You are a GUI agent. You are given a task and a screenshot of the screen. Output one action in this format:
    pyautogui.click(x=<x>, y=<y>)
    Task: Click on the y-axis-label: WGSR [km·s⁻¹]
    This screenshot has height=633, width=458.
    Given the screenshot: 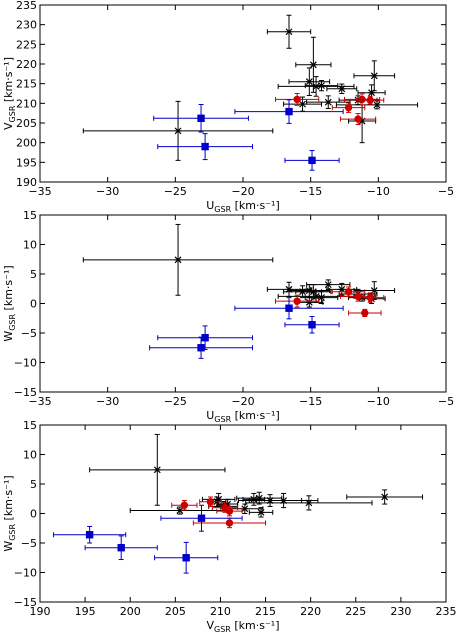 What is the action you would take?
    pyautogui.click(x=9, y=303)
    